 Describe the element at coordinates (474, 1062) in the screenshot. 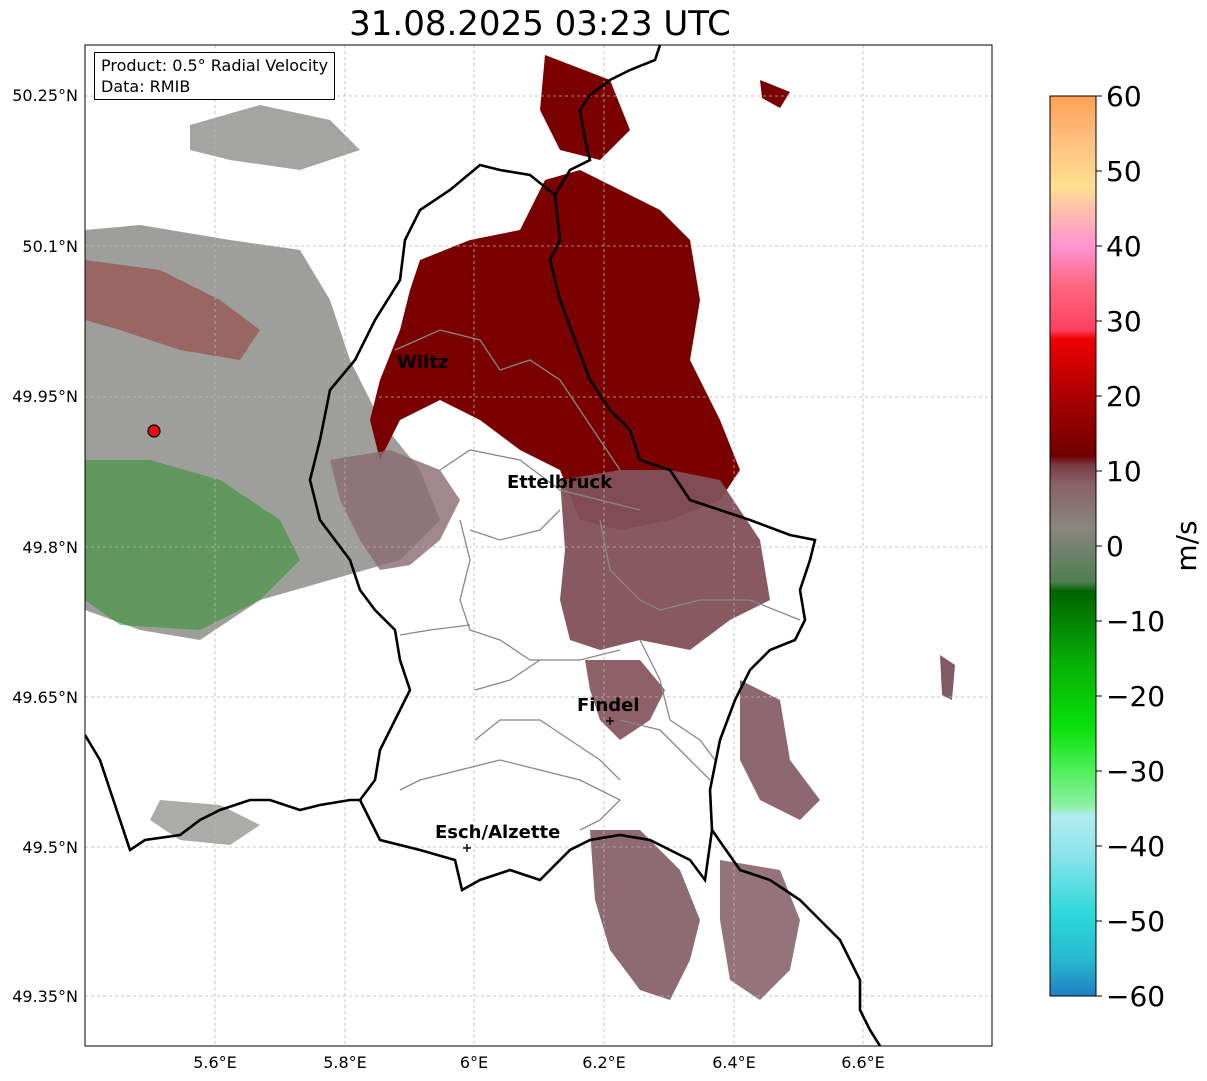

I see `lon-tick-label: 6°E` at that location.